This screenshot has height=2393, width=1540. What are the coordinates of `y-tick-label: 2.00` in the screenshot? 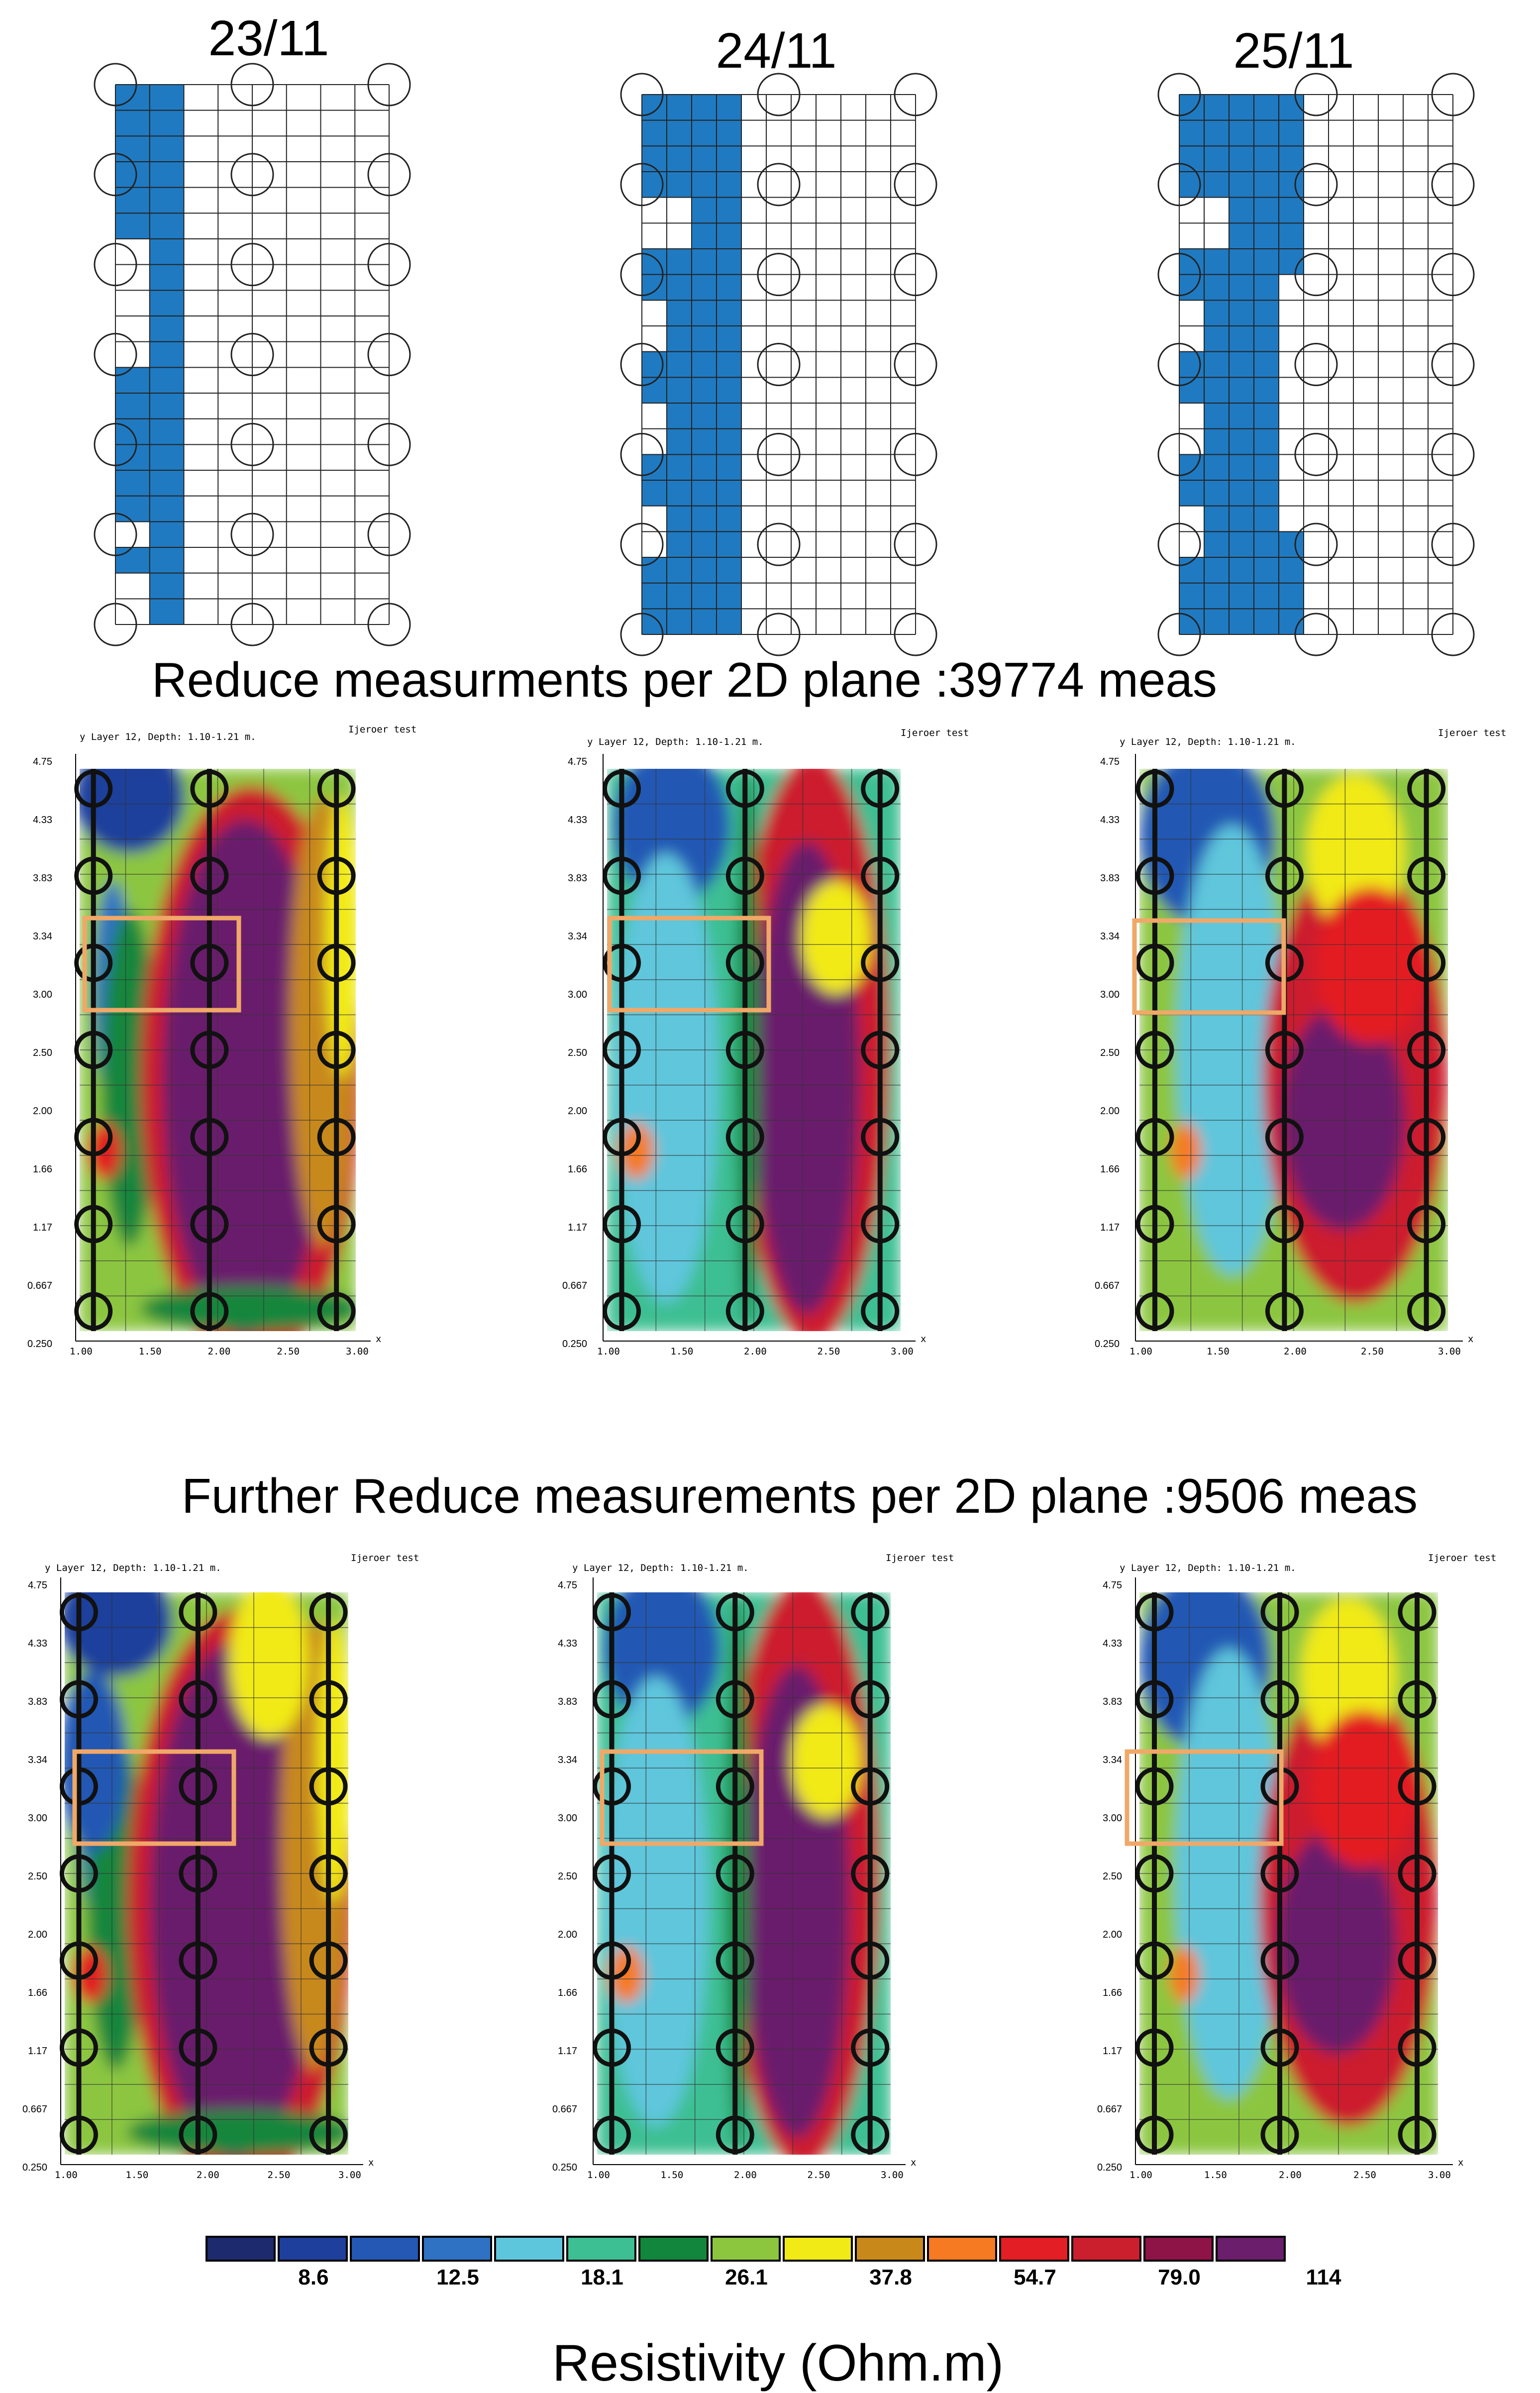 It's located at (37, 1934).